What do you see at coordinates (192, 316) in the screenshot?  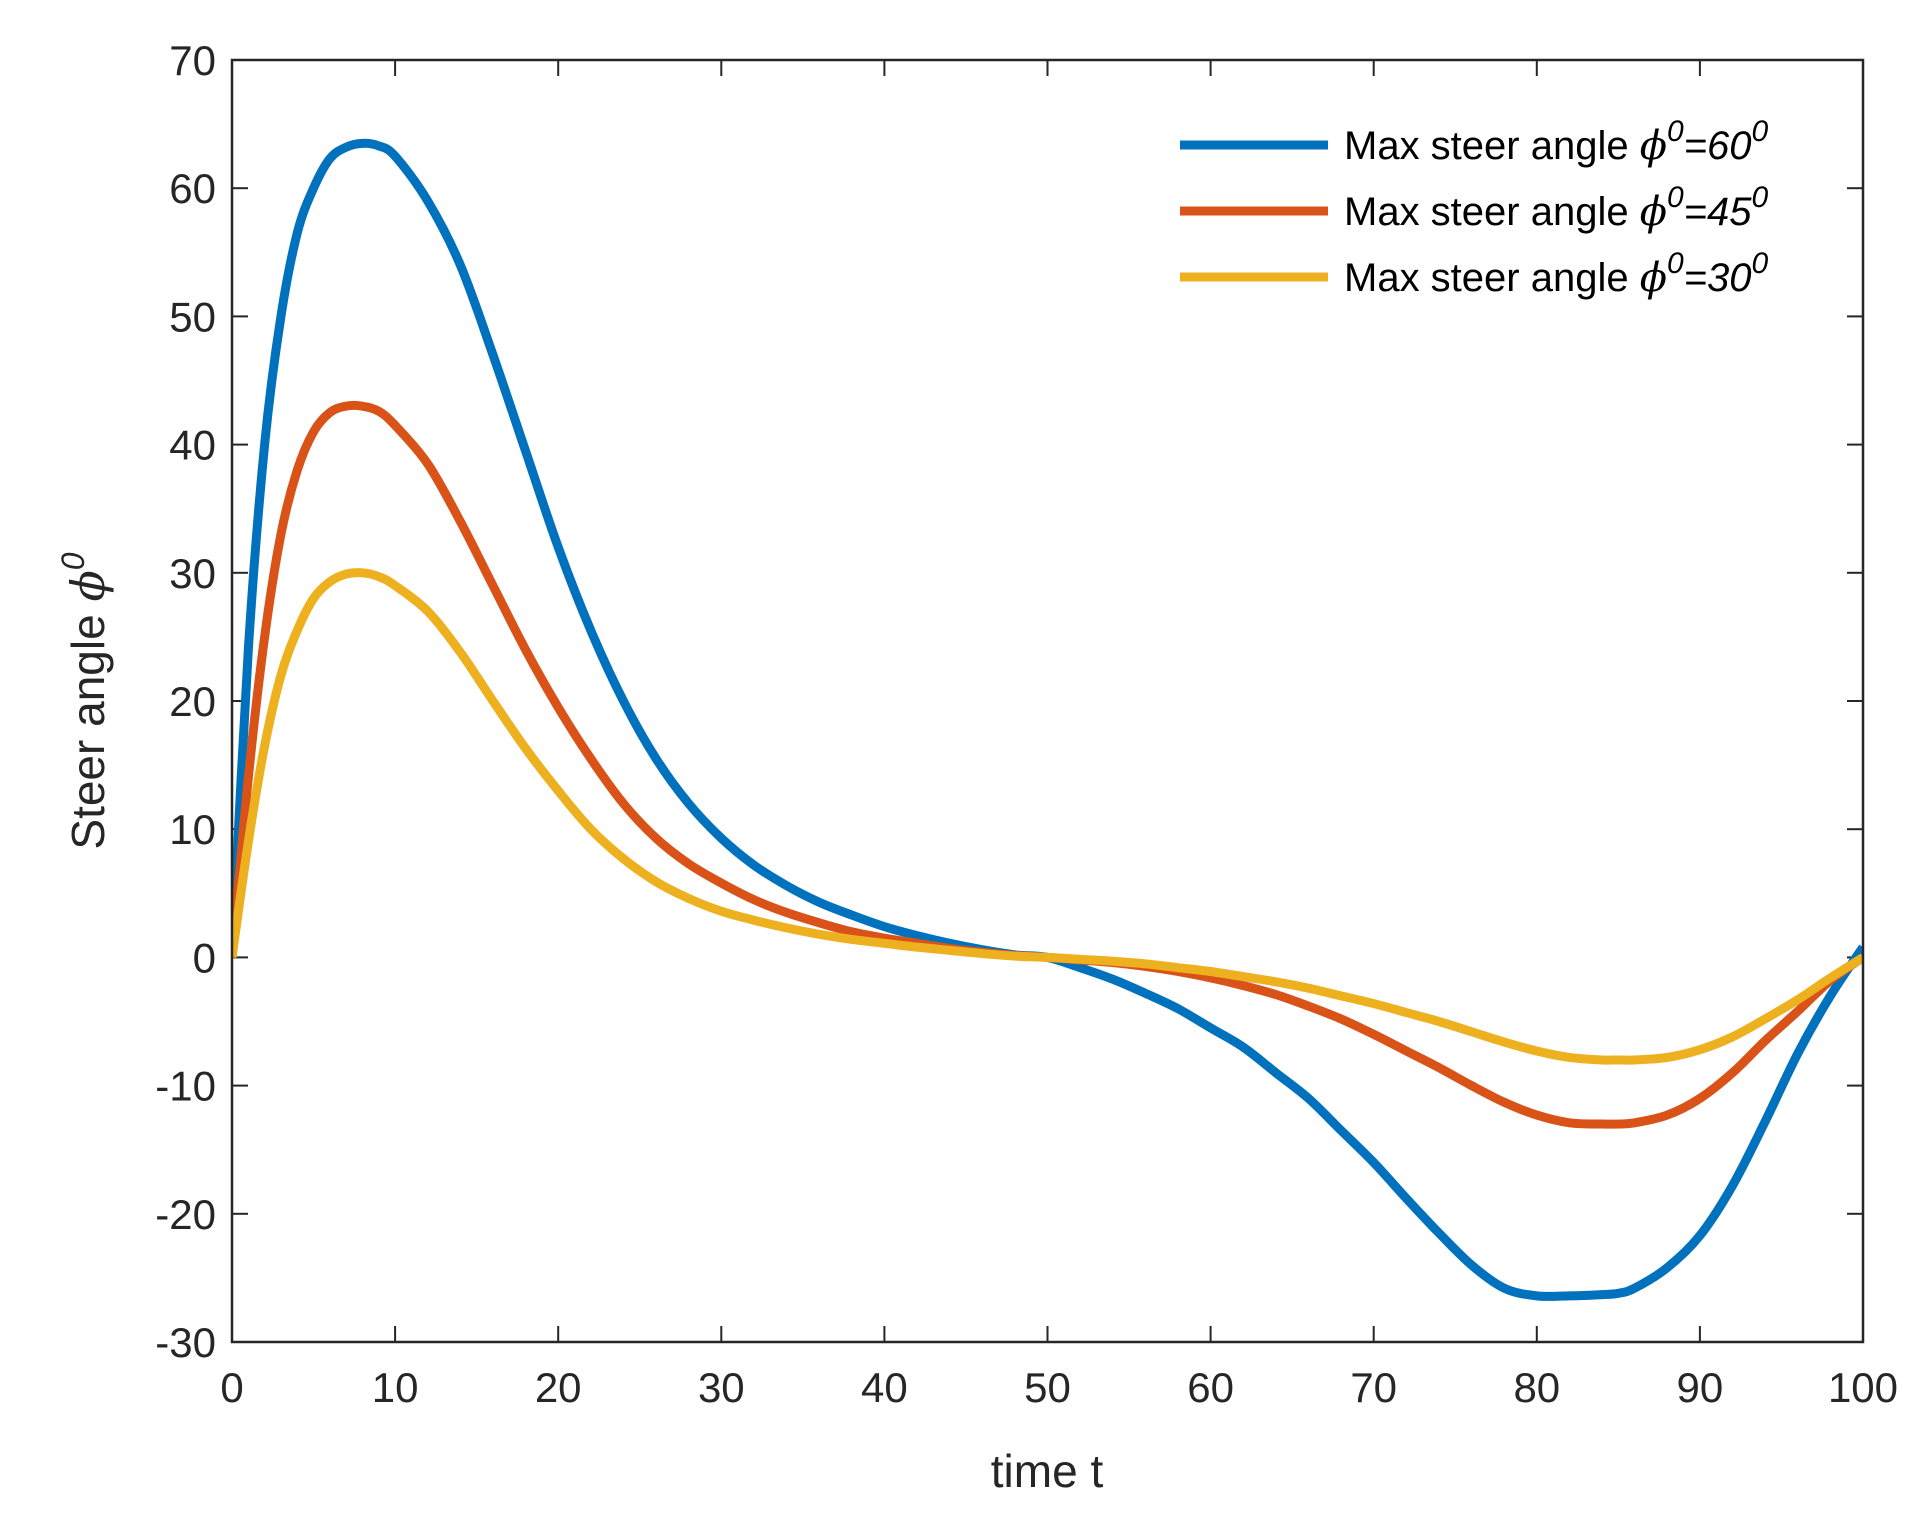 I see `y-tick-label: 50` at bounding box center [192, 316].